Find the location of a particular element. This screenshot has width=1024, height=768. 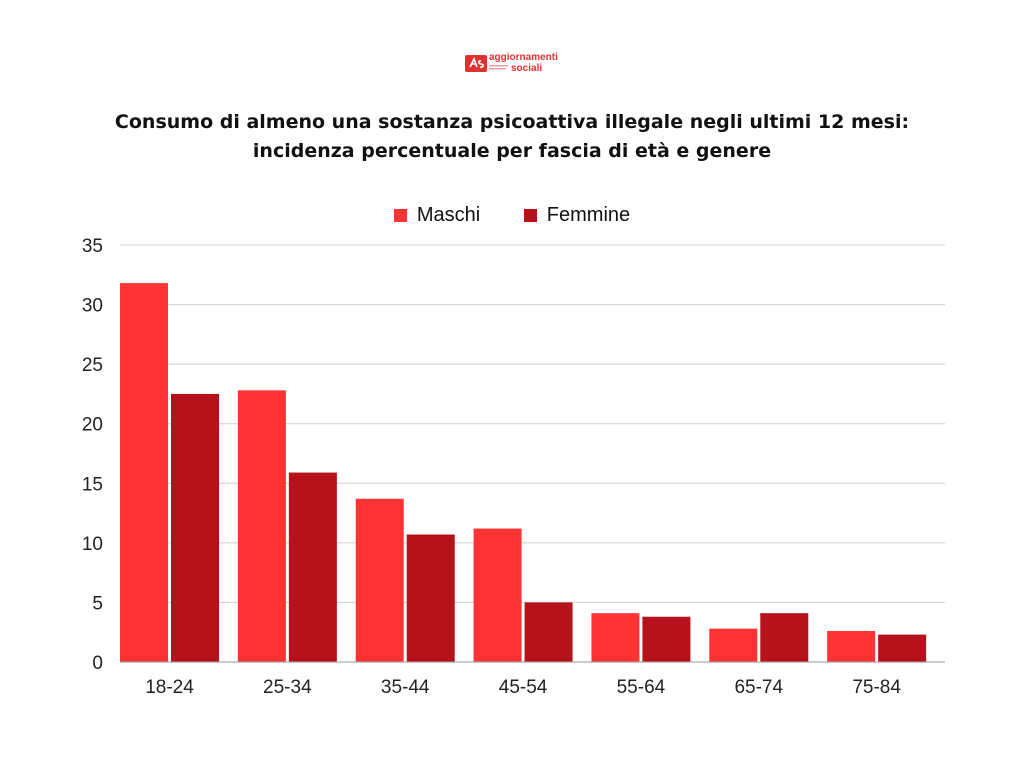

logo-small-print is located at coordinates (498, 67).